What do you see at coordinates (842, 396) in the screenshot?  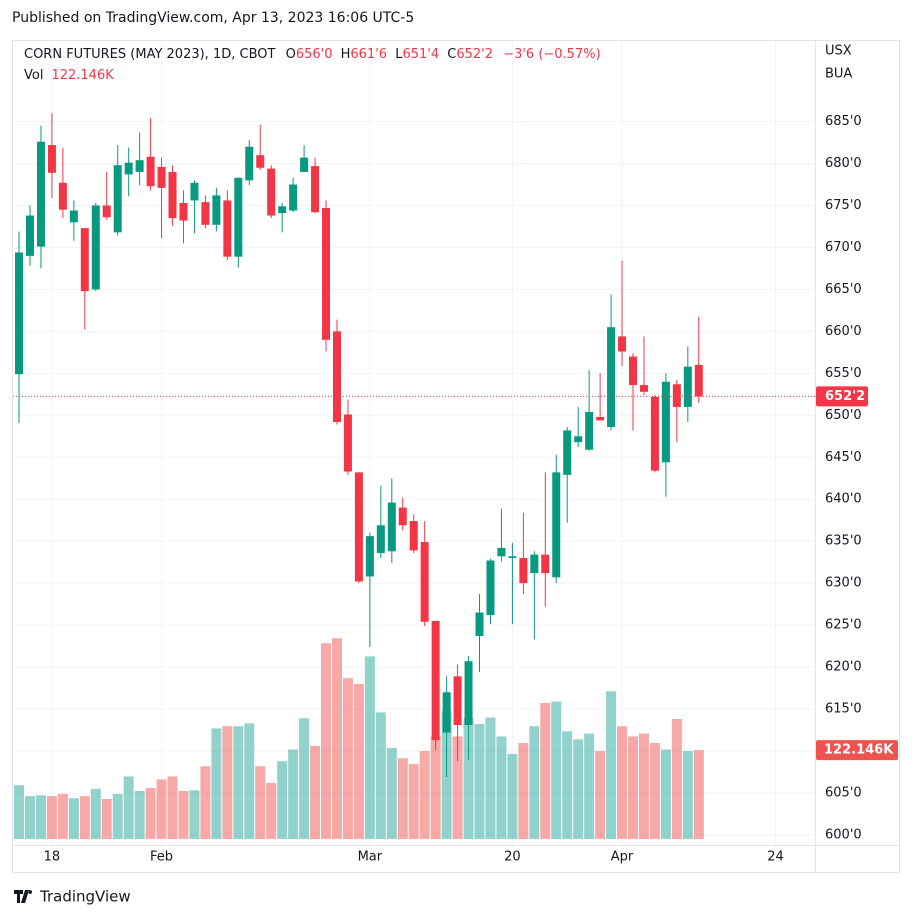 I see `last-price-box` at bounding box center [842, 396].